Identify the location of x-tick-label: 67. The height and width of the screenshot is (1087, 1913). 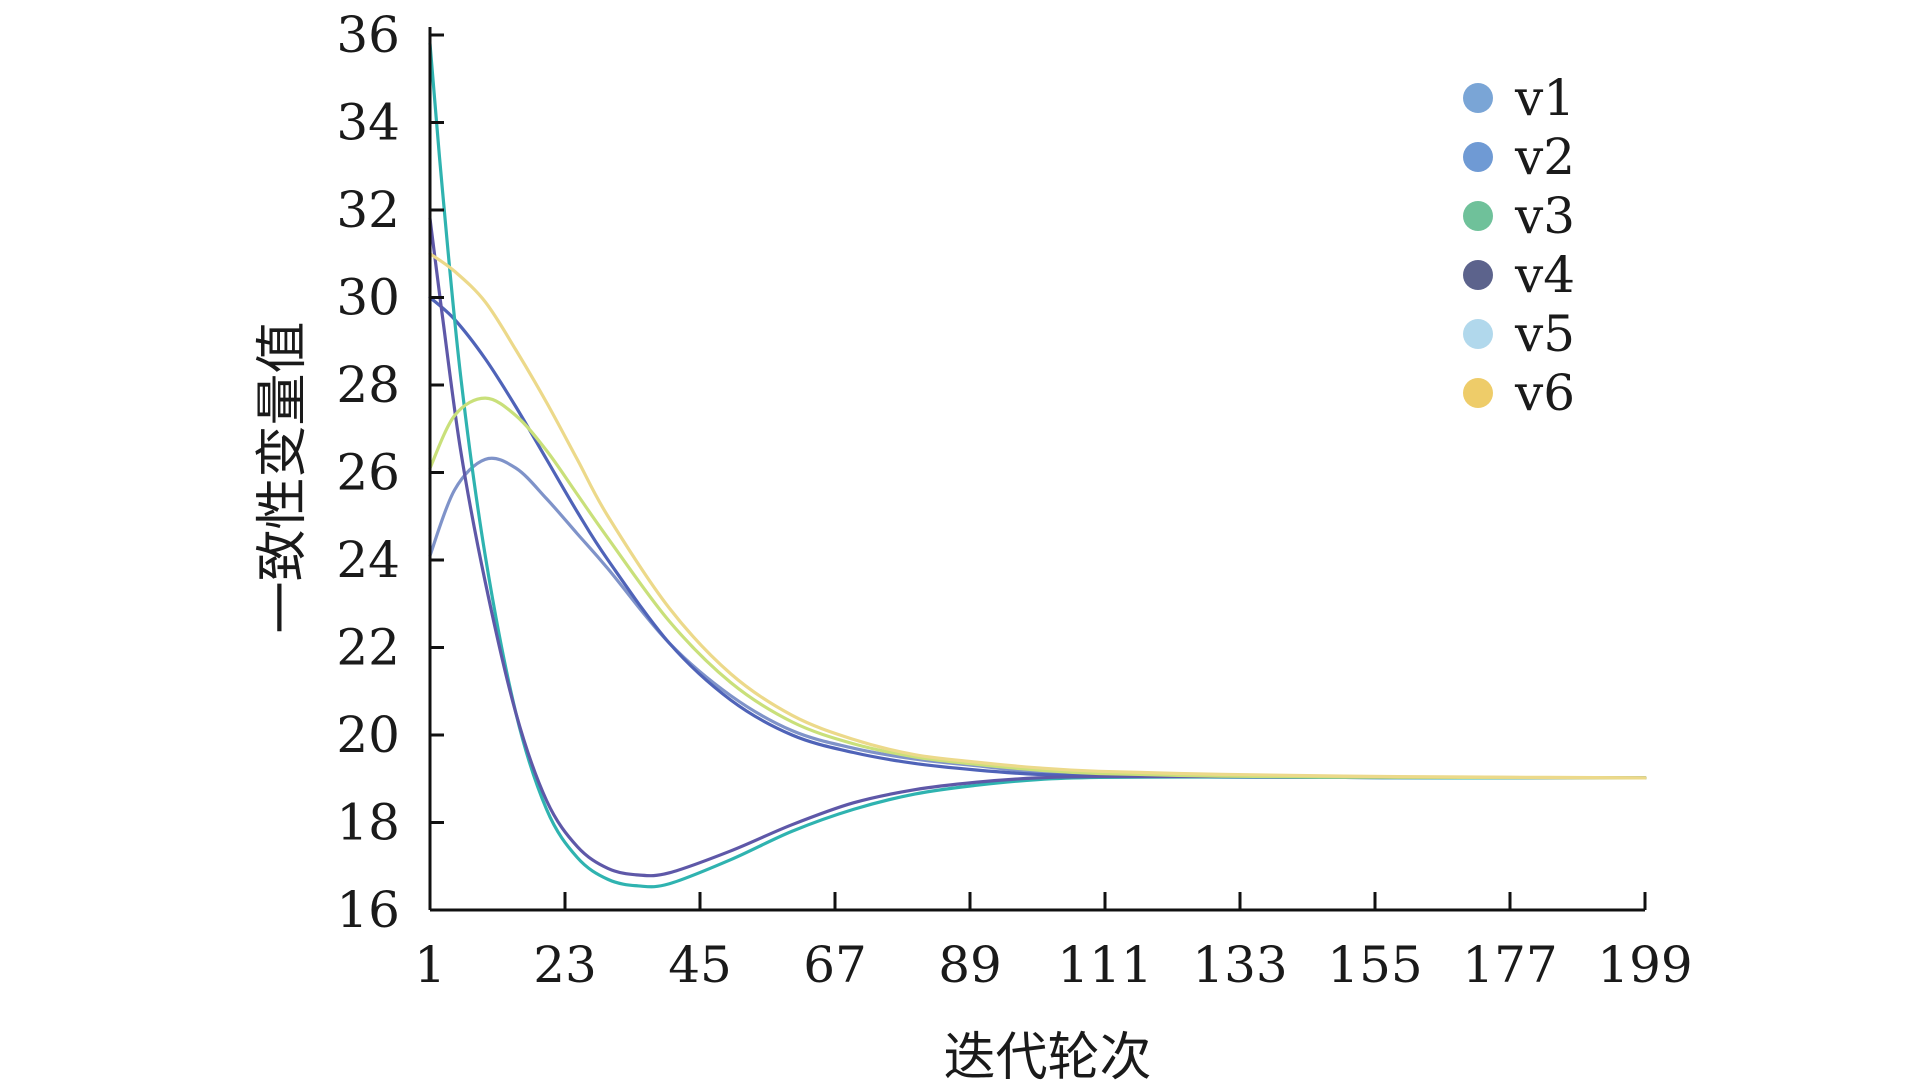
(835, 965).